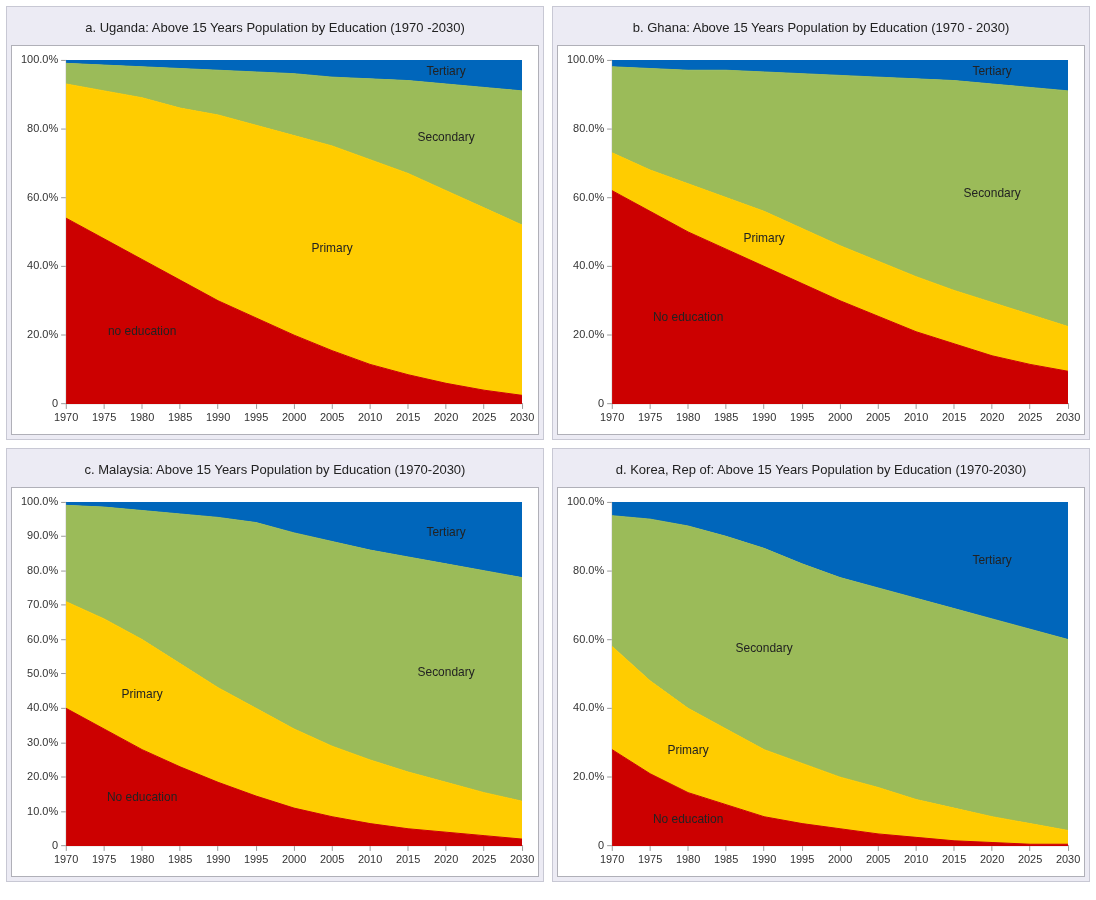 The image size is (1096, 900). I want to click on y-tick-label: 90.0%, so click(43, 535).